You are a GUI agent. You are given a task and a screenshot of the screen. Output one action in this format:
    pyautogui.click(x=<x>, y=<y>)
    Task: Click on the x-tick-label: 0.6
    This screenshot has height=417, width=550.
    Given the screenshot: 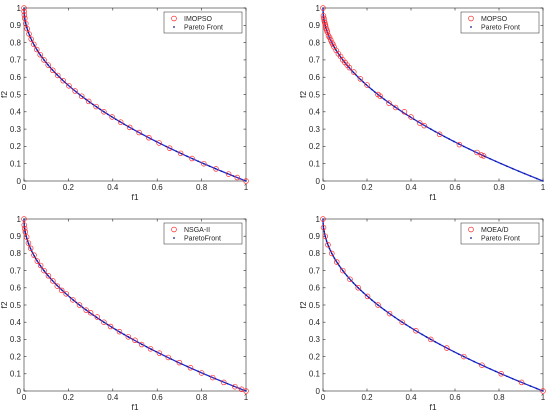 What is the action you would take?
    pyautogui.click(x=455, y=397)
    